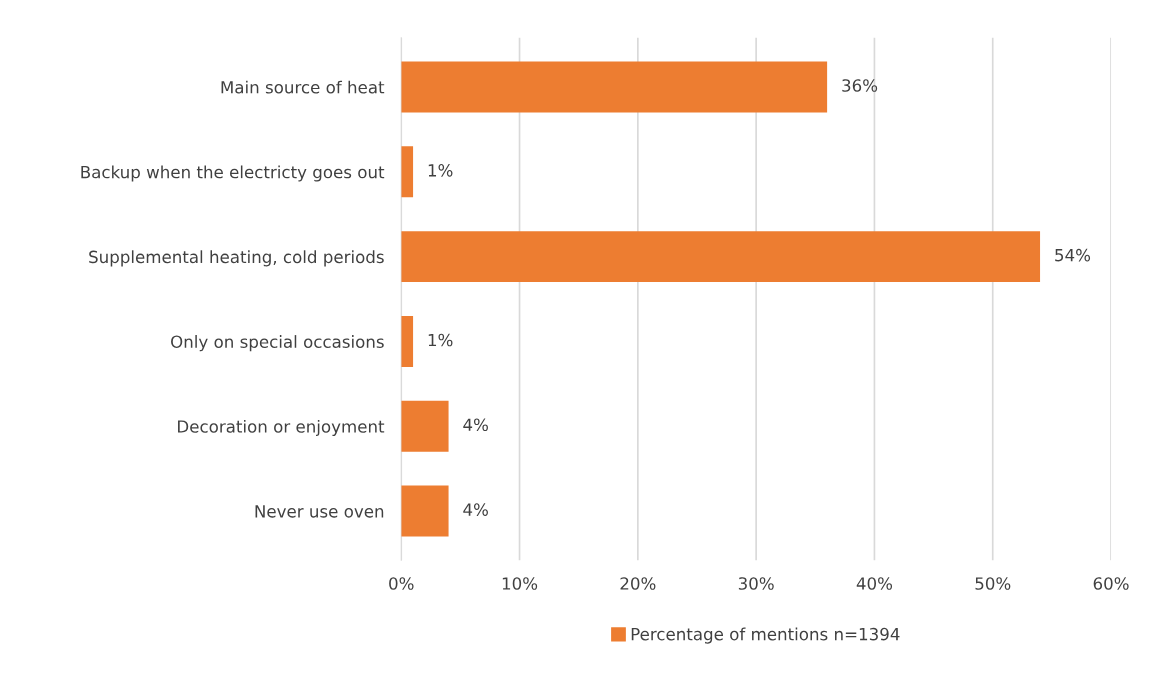  Describe the element at coordinates (236, 258) in the screenshot. I see `y-tick-label: Supplemental heating, cold periods` at that location.